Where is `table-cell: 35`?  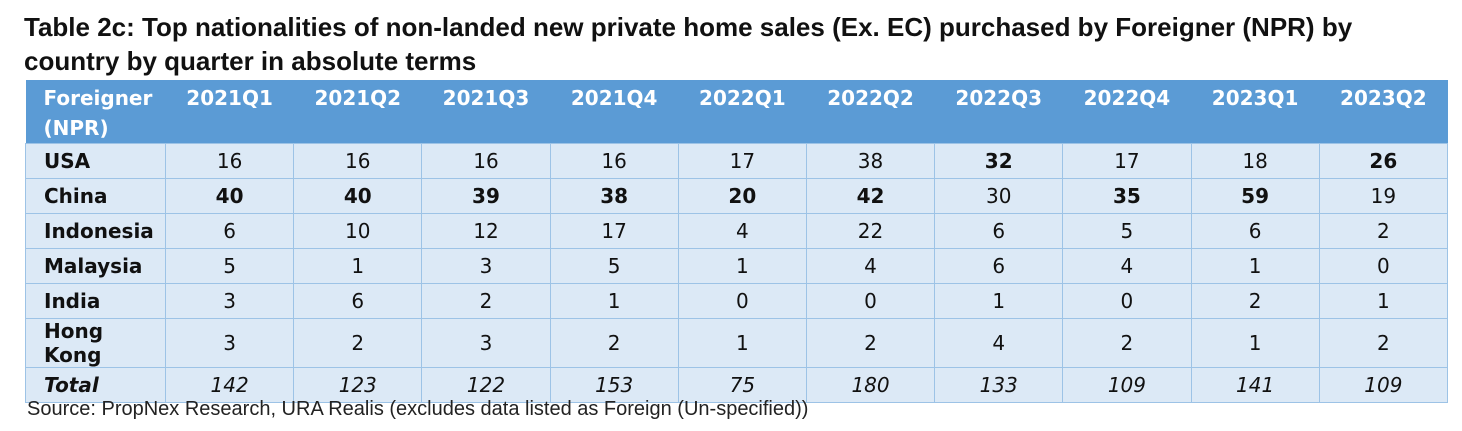 table-cell: 35 is located at coordinates (1127, 196).